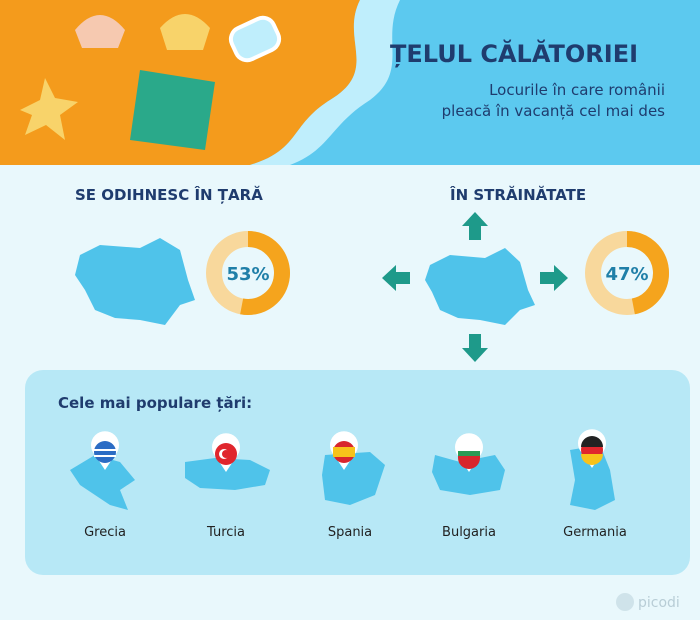 Image resolution: width=700 pixels, height=624 pixels. What do you see at coordinates (155, 403) in the screenshot?
I see `panel-title: Cele mai populare țări:` at bounding box center [155, 403].